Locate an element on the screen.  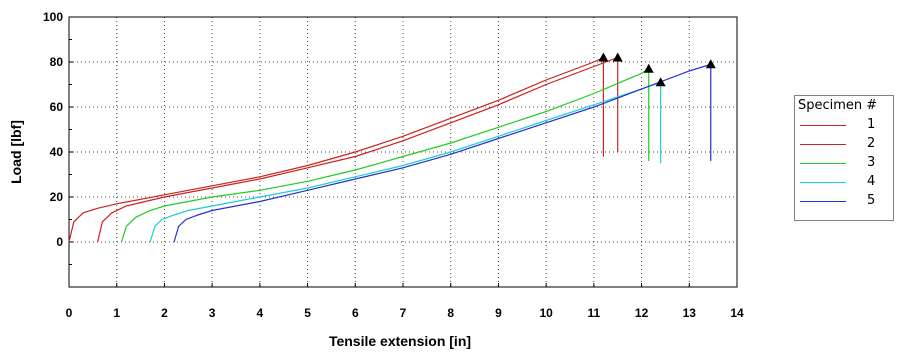
legend-item: 1 is located at coordinates (844, 125).